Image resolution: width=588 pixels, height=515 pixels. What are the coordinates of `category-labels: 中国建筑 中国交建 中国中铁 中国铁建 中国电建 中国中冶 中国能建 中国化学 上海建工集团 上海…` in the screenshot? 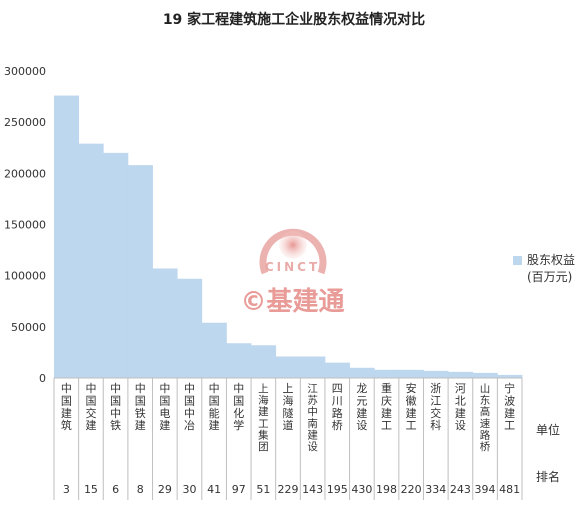 It's located at (288, 417).